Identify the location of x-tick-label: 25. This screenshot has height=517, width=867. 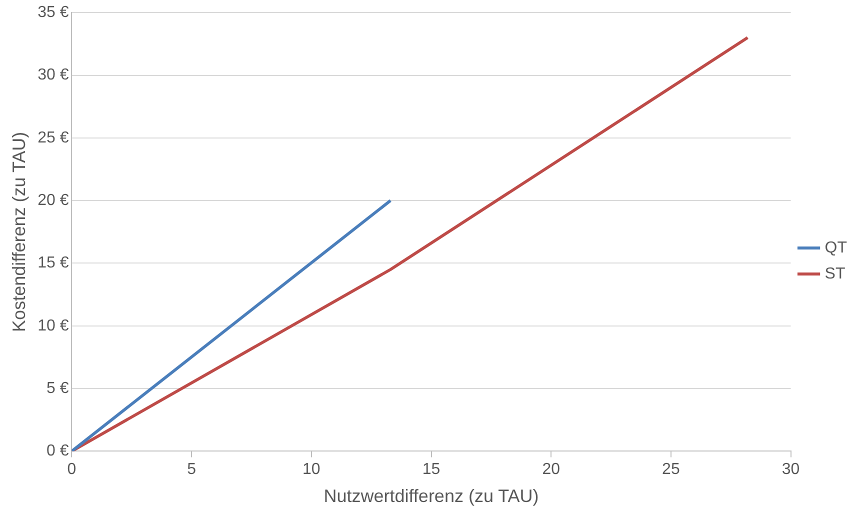
(671, 469).